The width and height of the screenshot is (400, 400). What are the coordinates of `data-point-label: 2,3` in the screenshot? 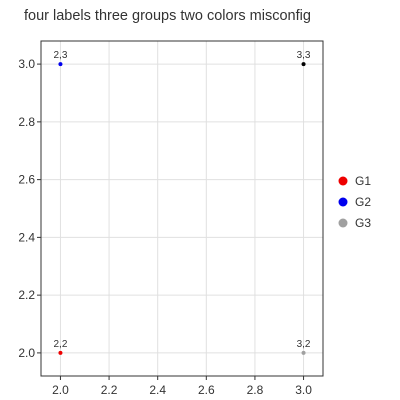 It's located at (60, 55).